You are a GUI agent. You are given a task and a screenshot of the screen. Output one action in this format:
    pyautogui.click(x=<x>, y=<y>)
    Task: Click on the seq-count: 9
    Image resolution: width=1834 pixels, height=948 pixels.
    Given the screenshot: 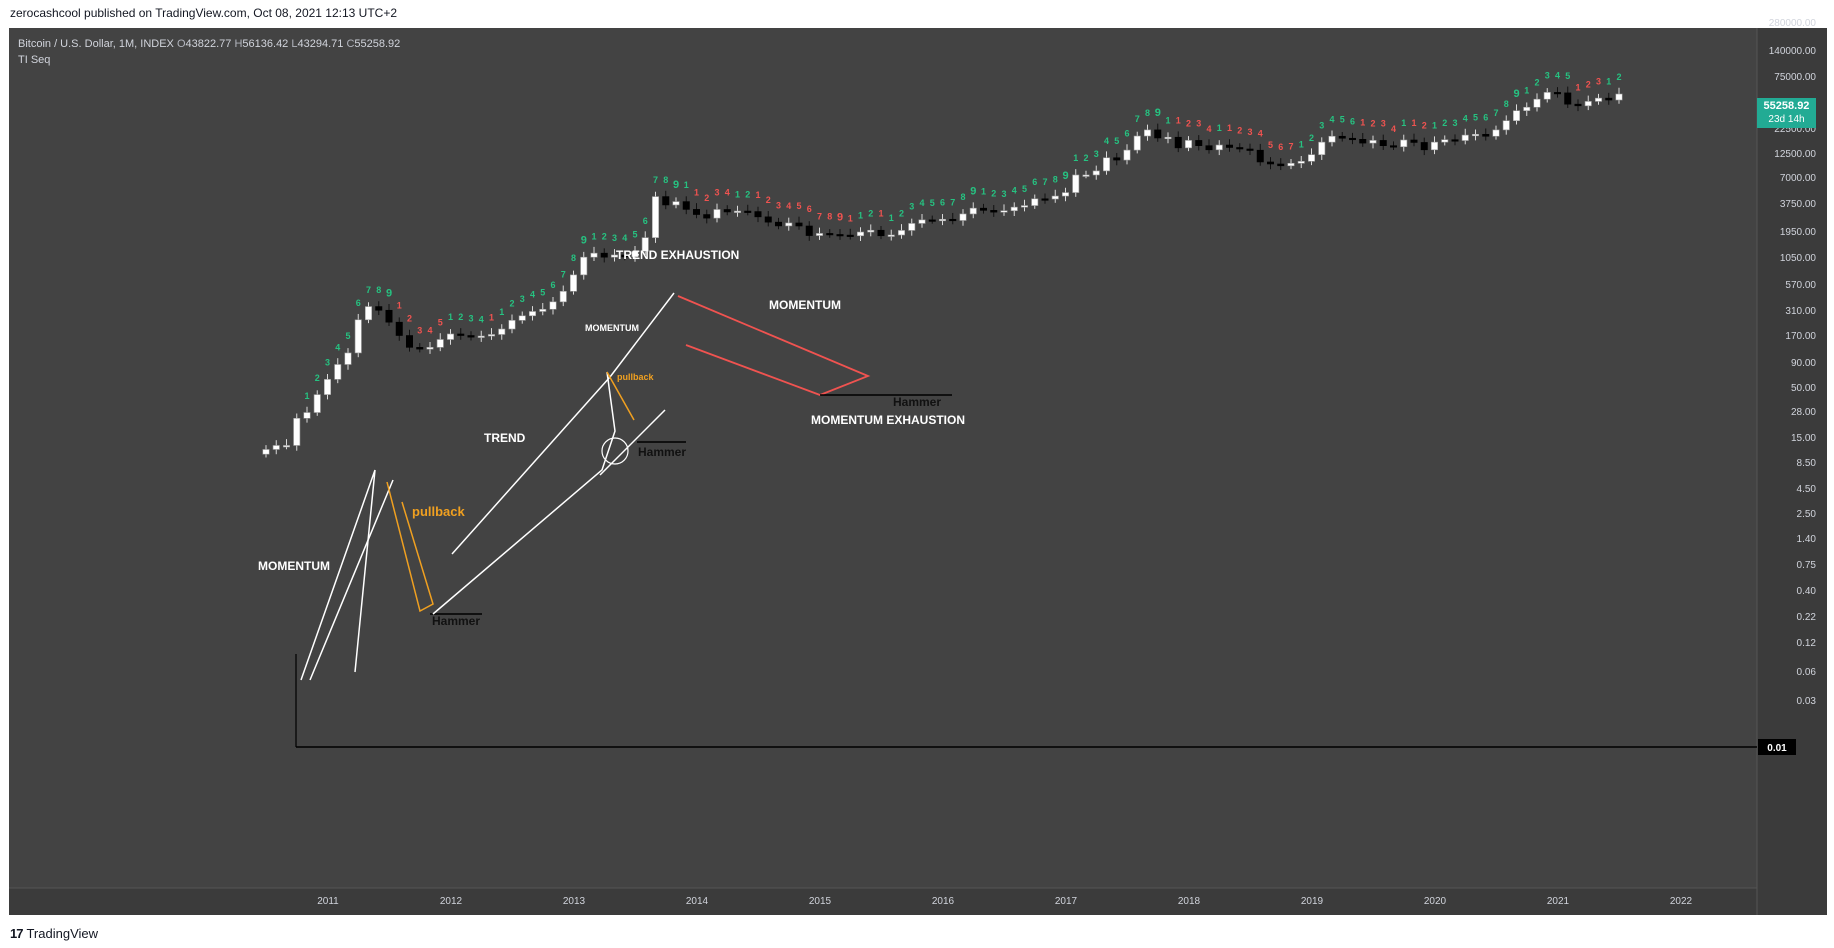 What is the action you would take?
    pyautogui.click(x=584, y=240)
    